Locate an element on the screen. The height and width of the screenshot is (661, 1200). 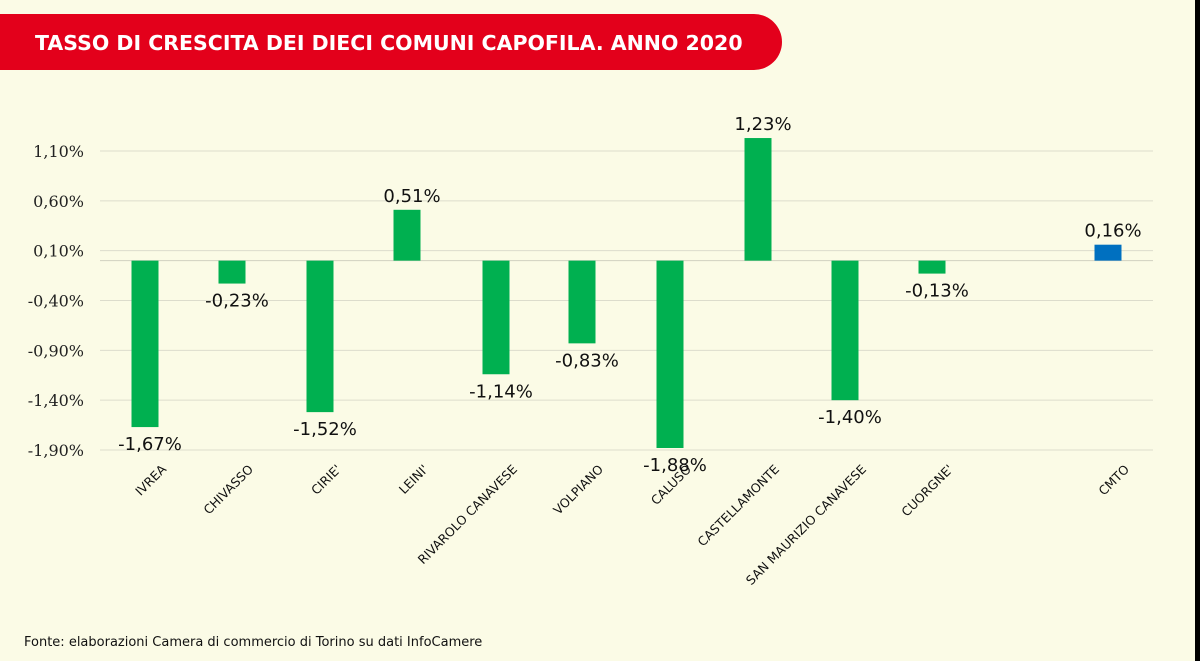
x-tick-label: RIVAROLO CANAVESE is located at coordinates (468, 514).